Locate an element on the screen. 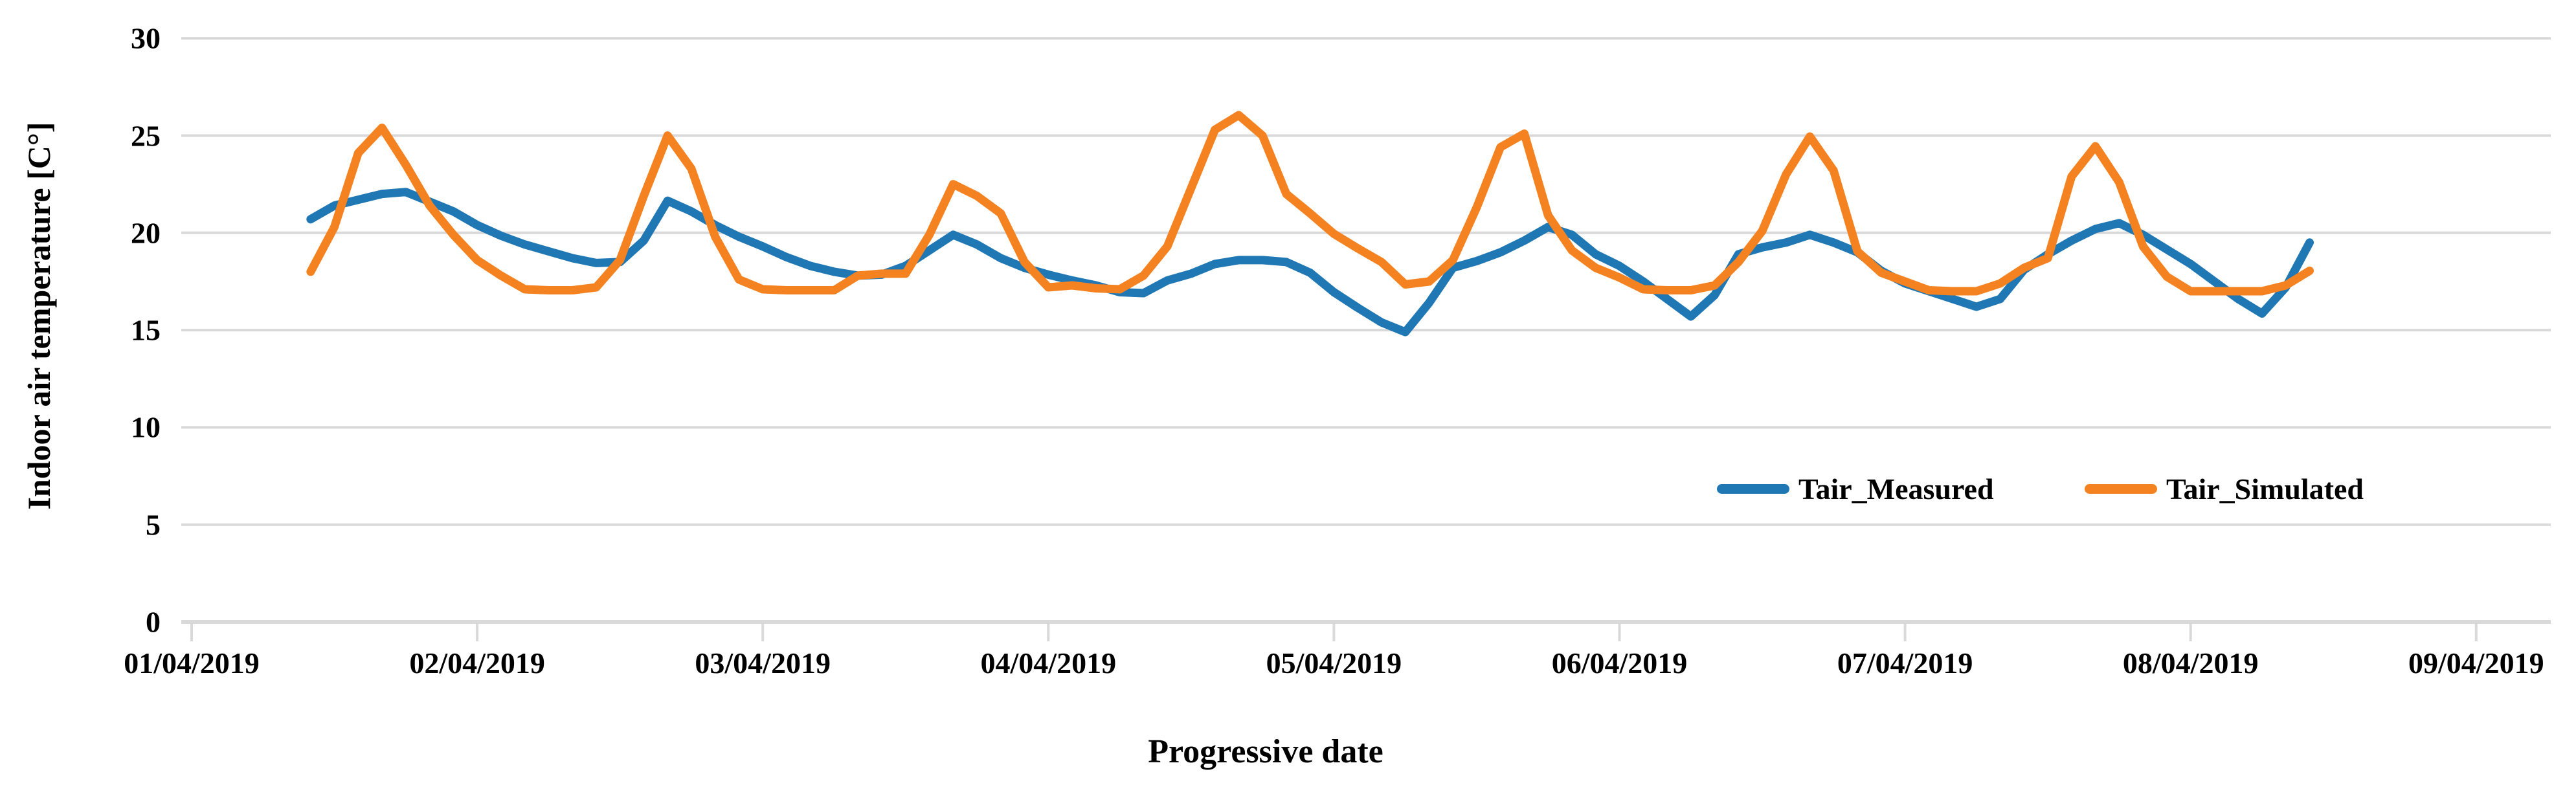  x-axis-title: Progressive date is located at coordinates (1265, 751).